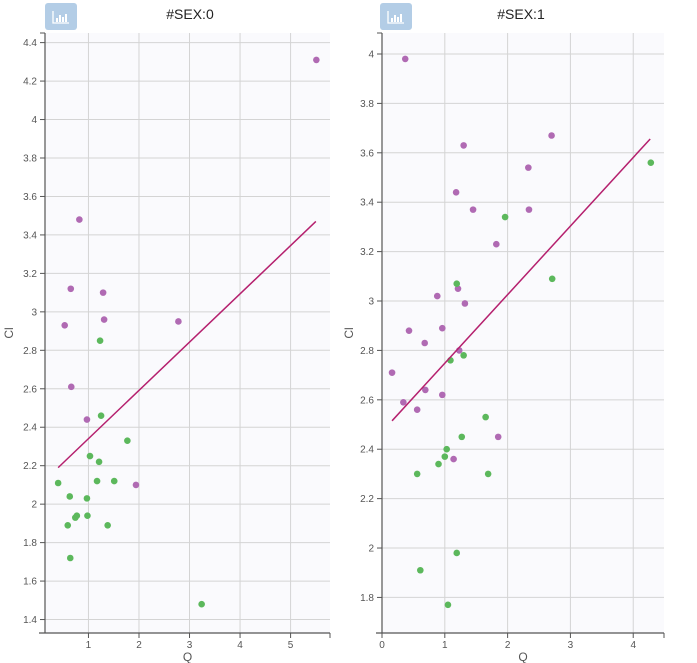  What do you see at coordinates (30, 274) in the screenshot?
I see `y-tick-label: 3.2` at bounding box center [30, 274].